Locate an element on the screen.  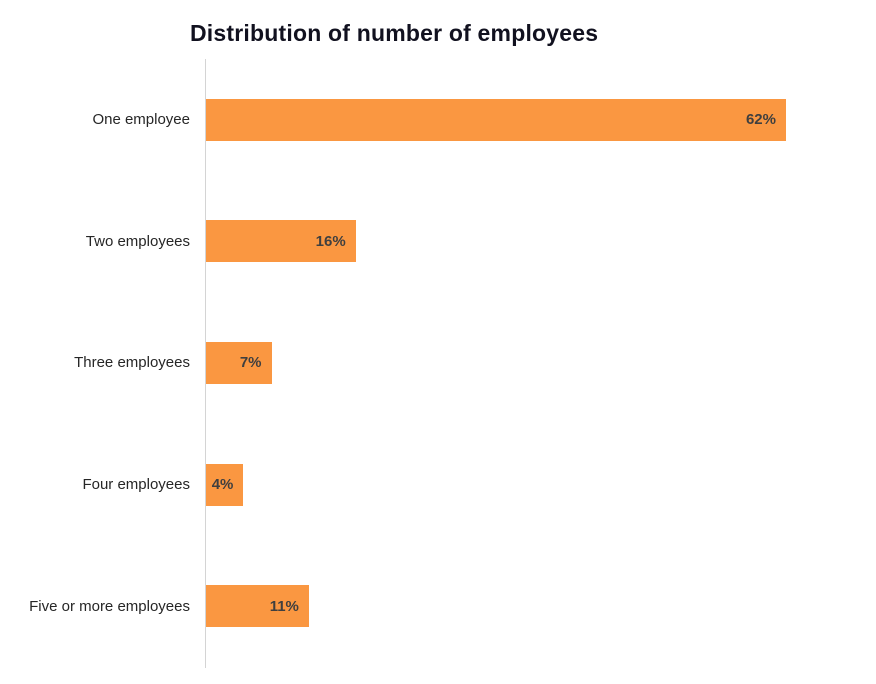
value-label: 62% is located at coordinates (760, 120).